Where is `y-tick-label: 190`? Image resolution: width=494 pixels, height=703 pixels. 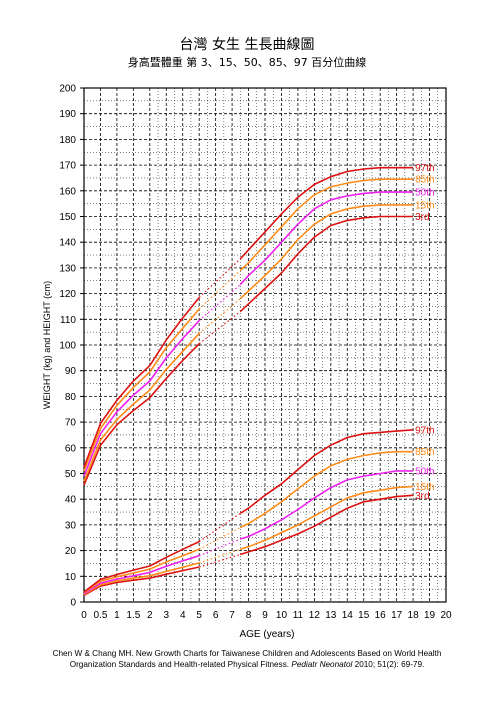 y-tick-label: 190 is located at coordinates (67, 114).